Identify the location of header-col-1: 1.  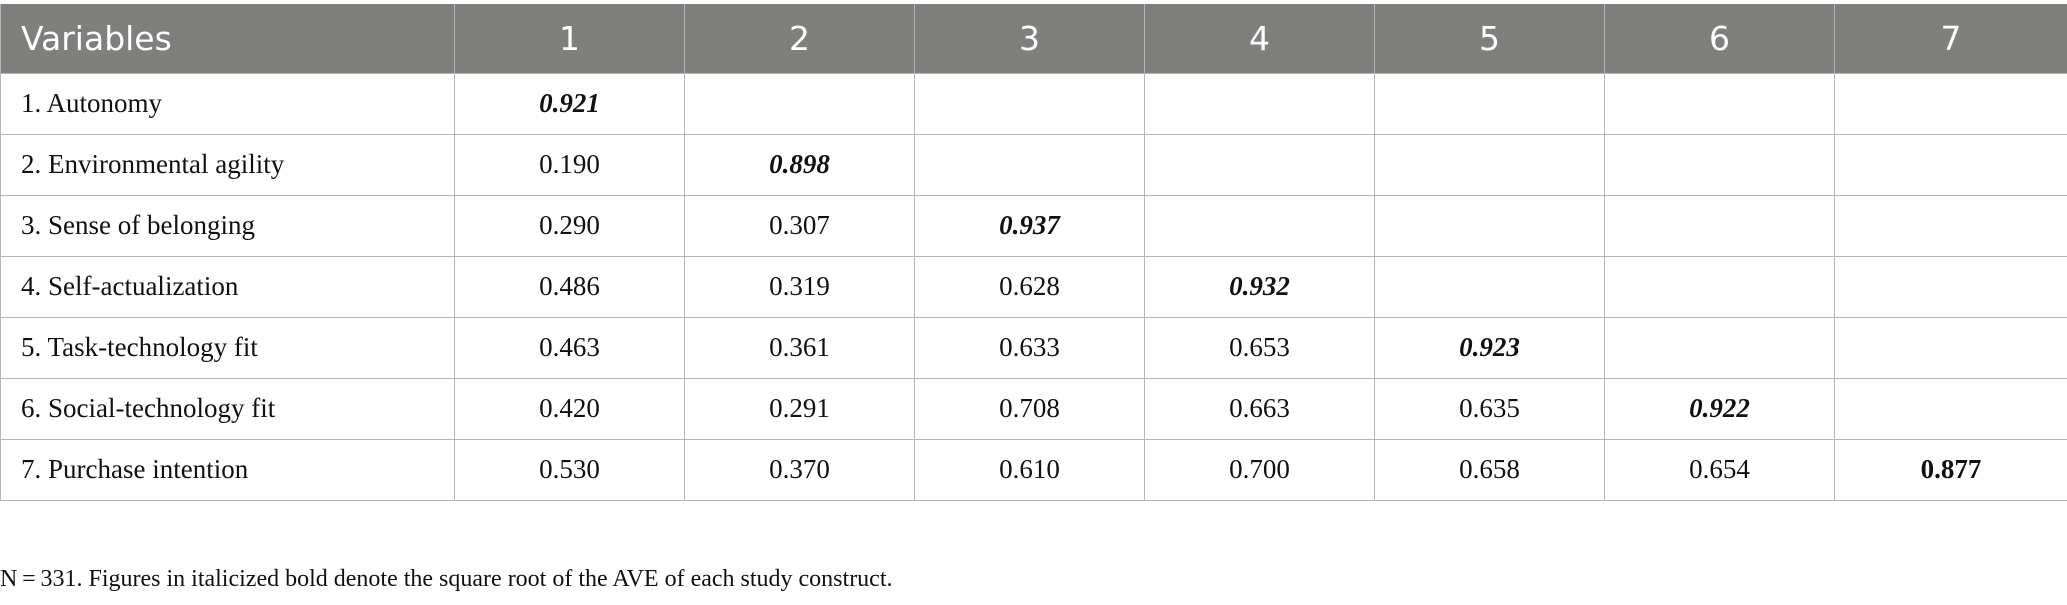
(569, 39).